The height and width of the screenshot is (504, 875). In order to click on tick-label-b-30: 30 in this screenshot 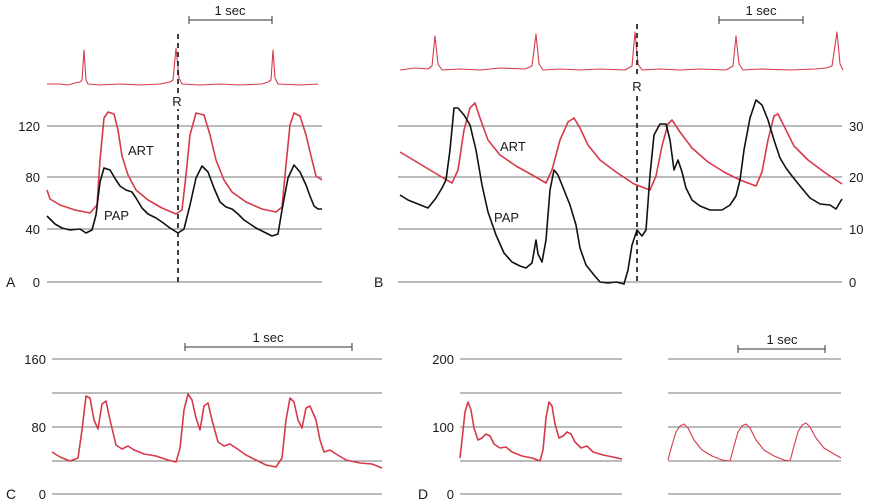, I will do `click(856, 126)`.